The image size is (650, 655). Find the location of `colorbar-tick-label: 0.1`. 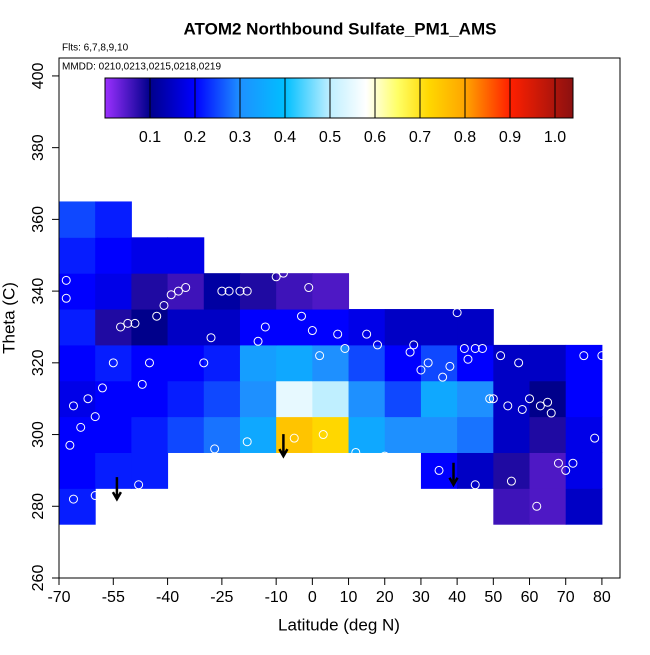

colorbar-tick-label: 0.1 is located at coordinates (150, 137).